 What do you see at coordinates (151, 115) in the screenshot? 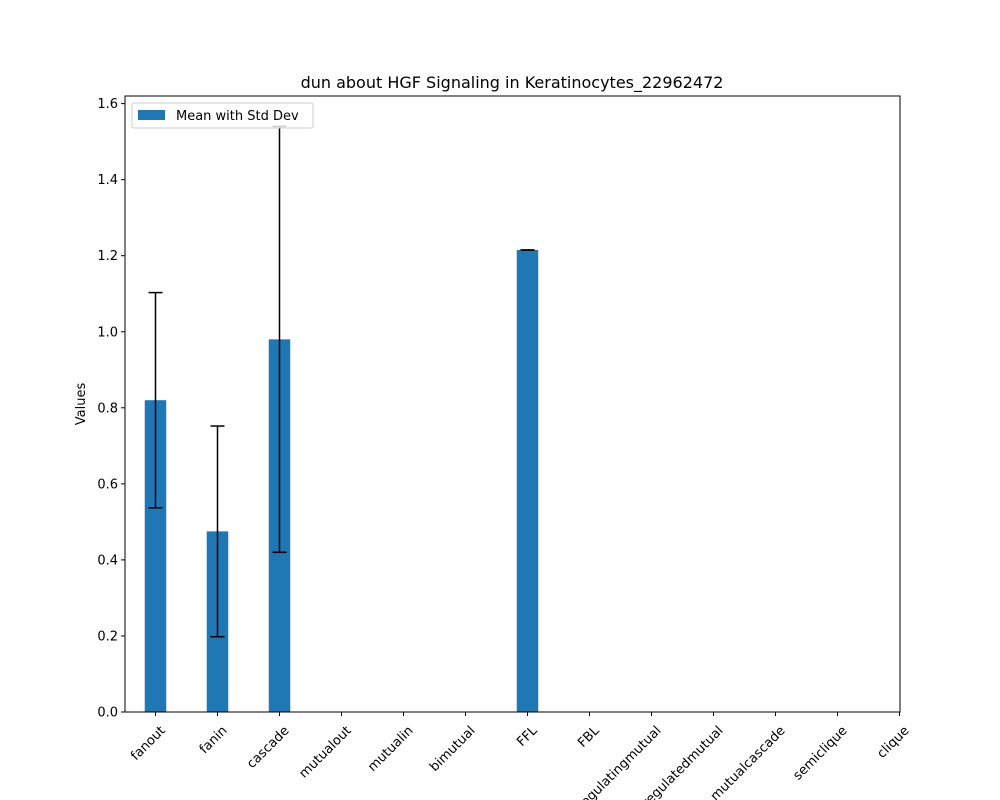
I see `legend-swatch` at bounding box center [151, 115].